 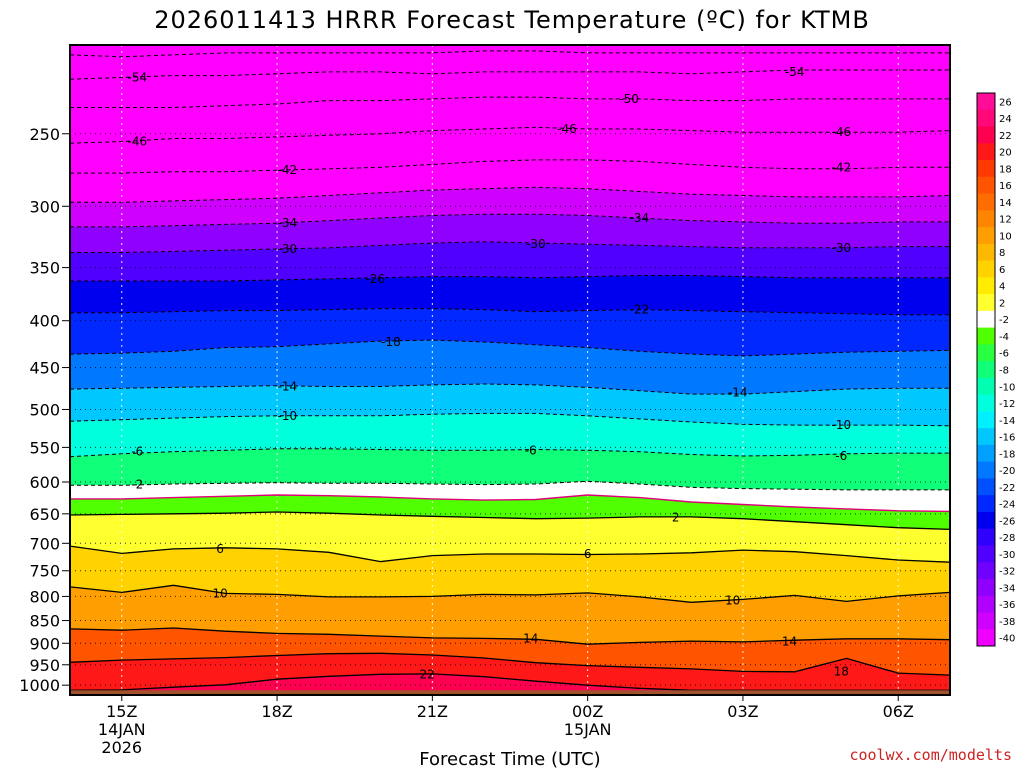 What do you see at coordinates (44, 482) in the screenshot?
I see `y-tick-label: 600` at bounding box center [44, 482].